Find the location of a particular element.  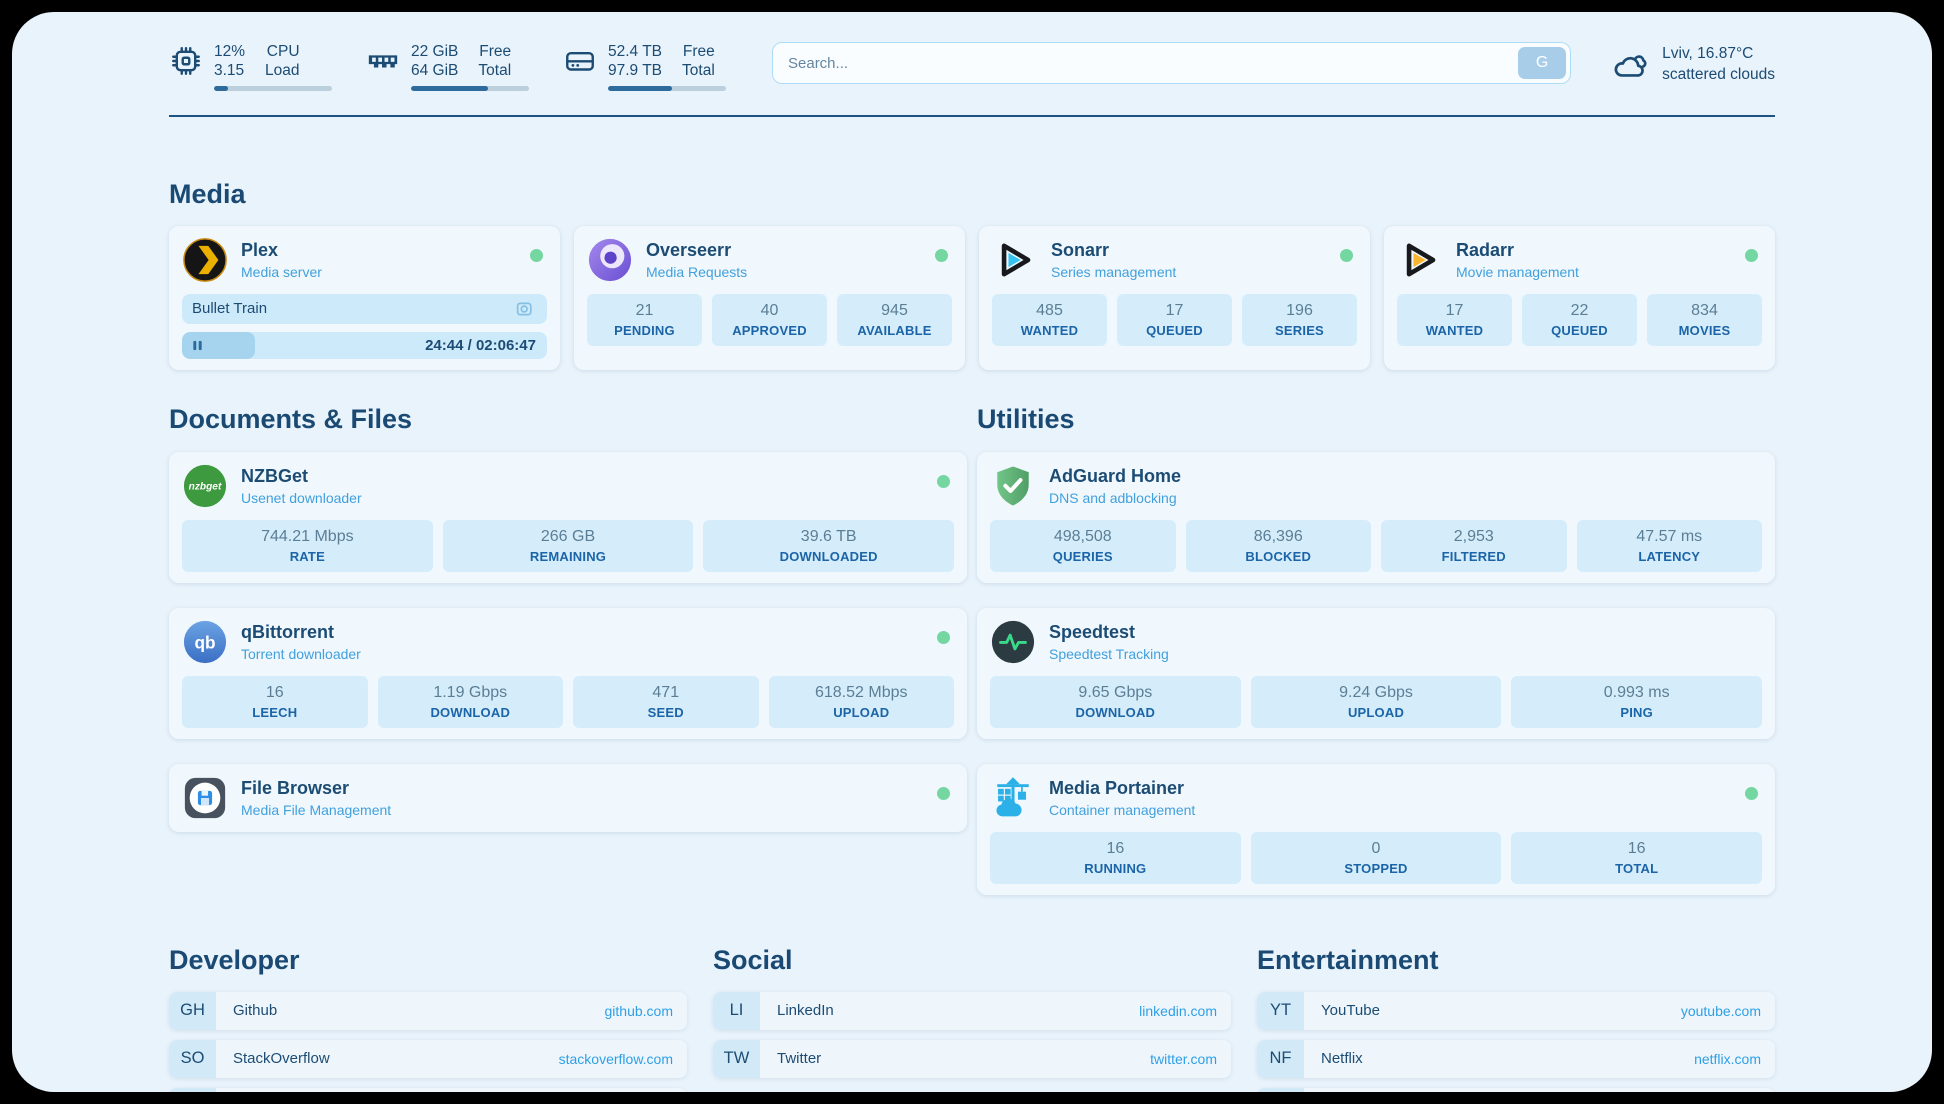

bookmark-abbr: GH is located at coordinates (192, 1010).